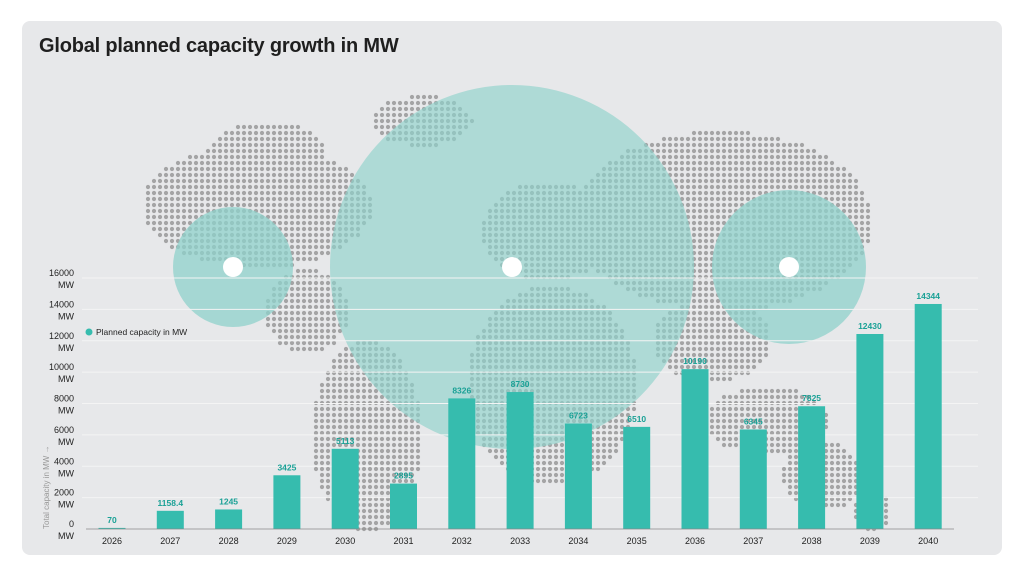 The height and width of the screenshot is (576, 1024). What do you see at coordinates (89, 332) in the screenshot?
I see `legend-swatch` at bounding box center [89, 332].